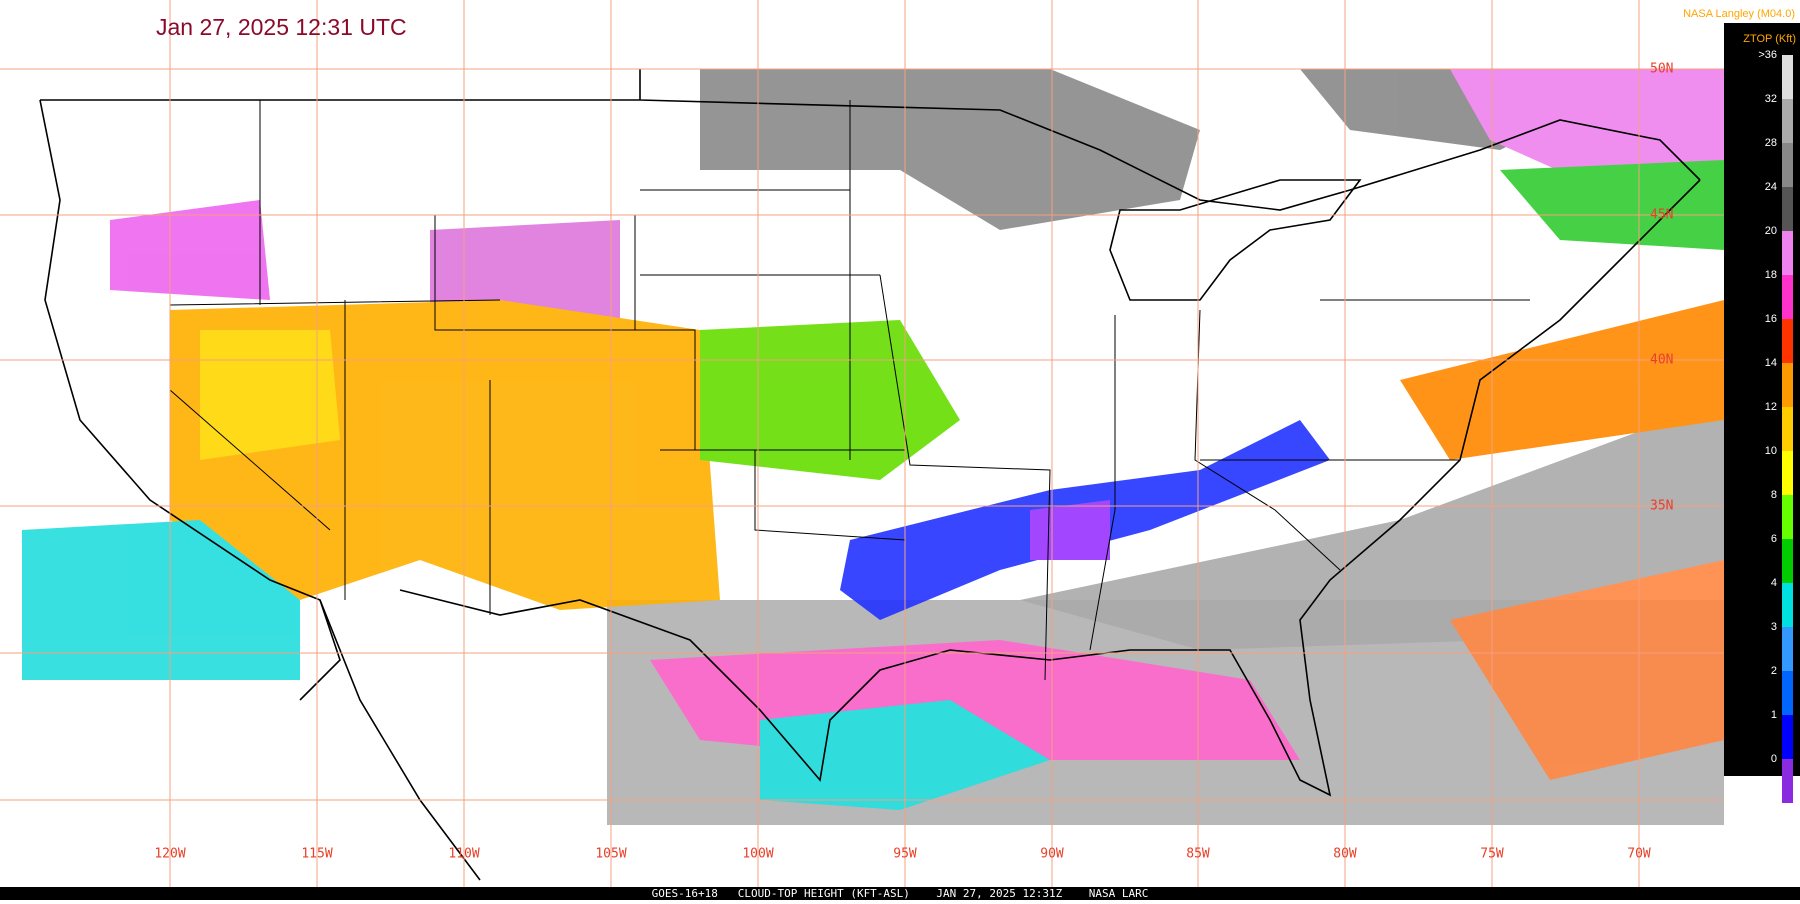  What do you see at coordinates (757, 854) in the screenshot?
I see `longitude-label: 100W` at bounding box center [757, 854].